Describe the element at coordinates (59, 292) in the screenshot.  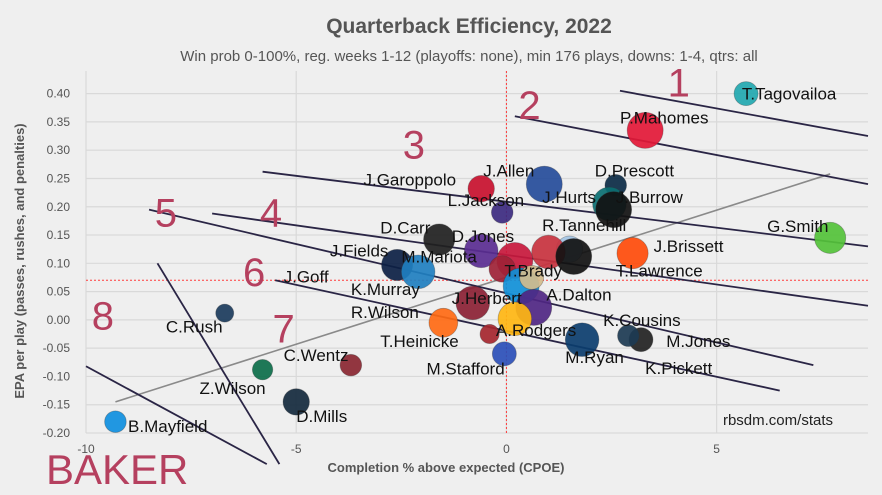
I see `y-tick-label: 0.05` at that location.